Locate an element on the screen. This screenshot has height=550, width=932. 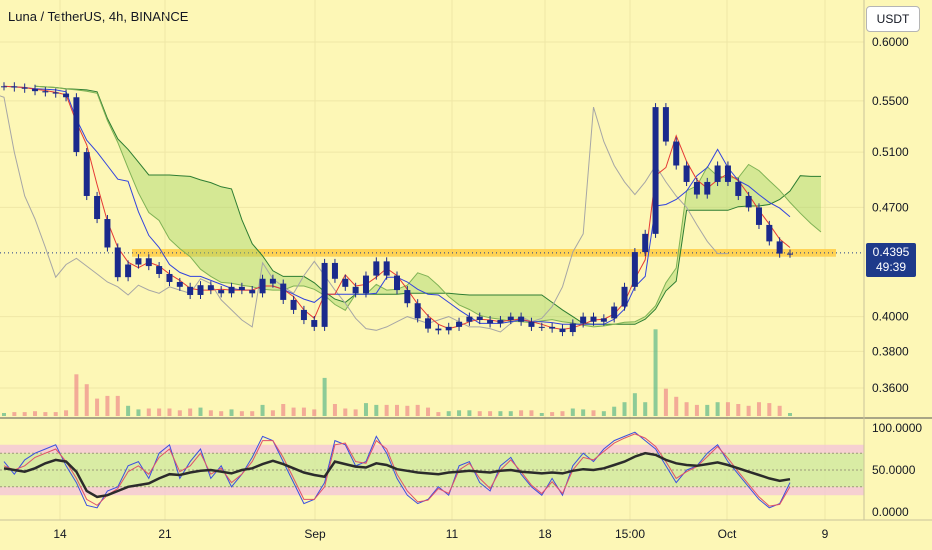
price-tick-label: 0.5500 is located at coordinates (890, 101).